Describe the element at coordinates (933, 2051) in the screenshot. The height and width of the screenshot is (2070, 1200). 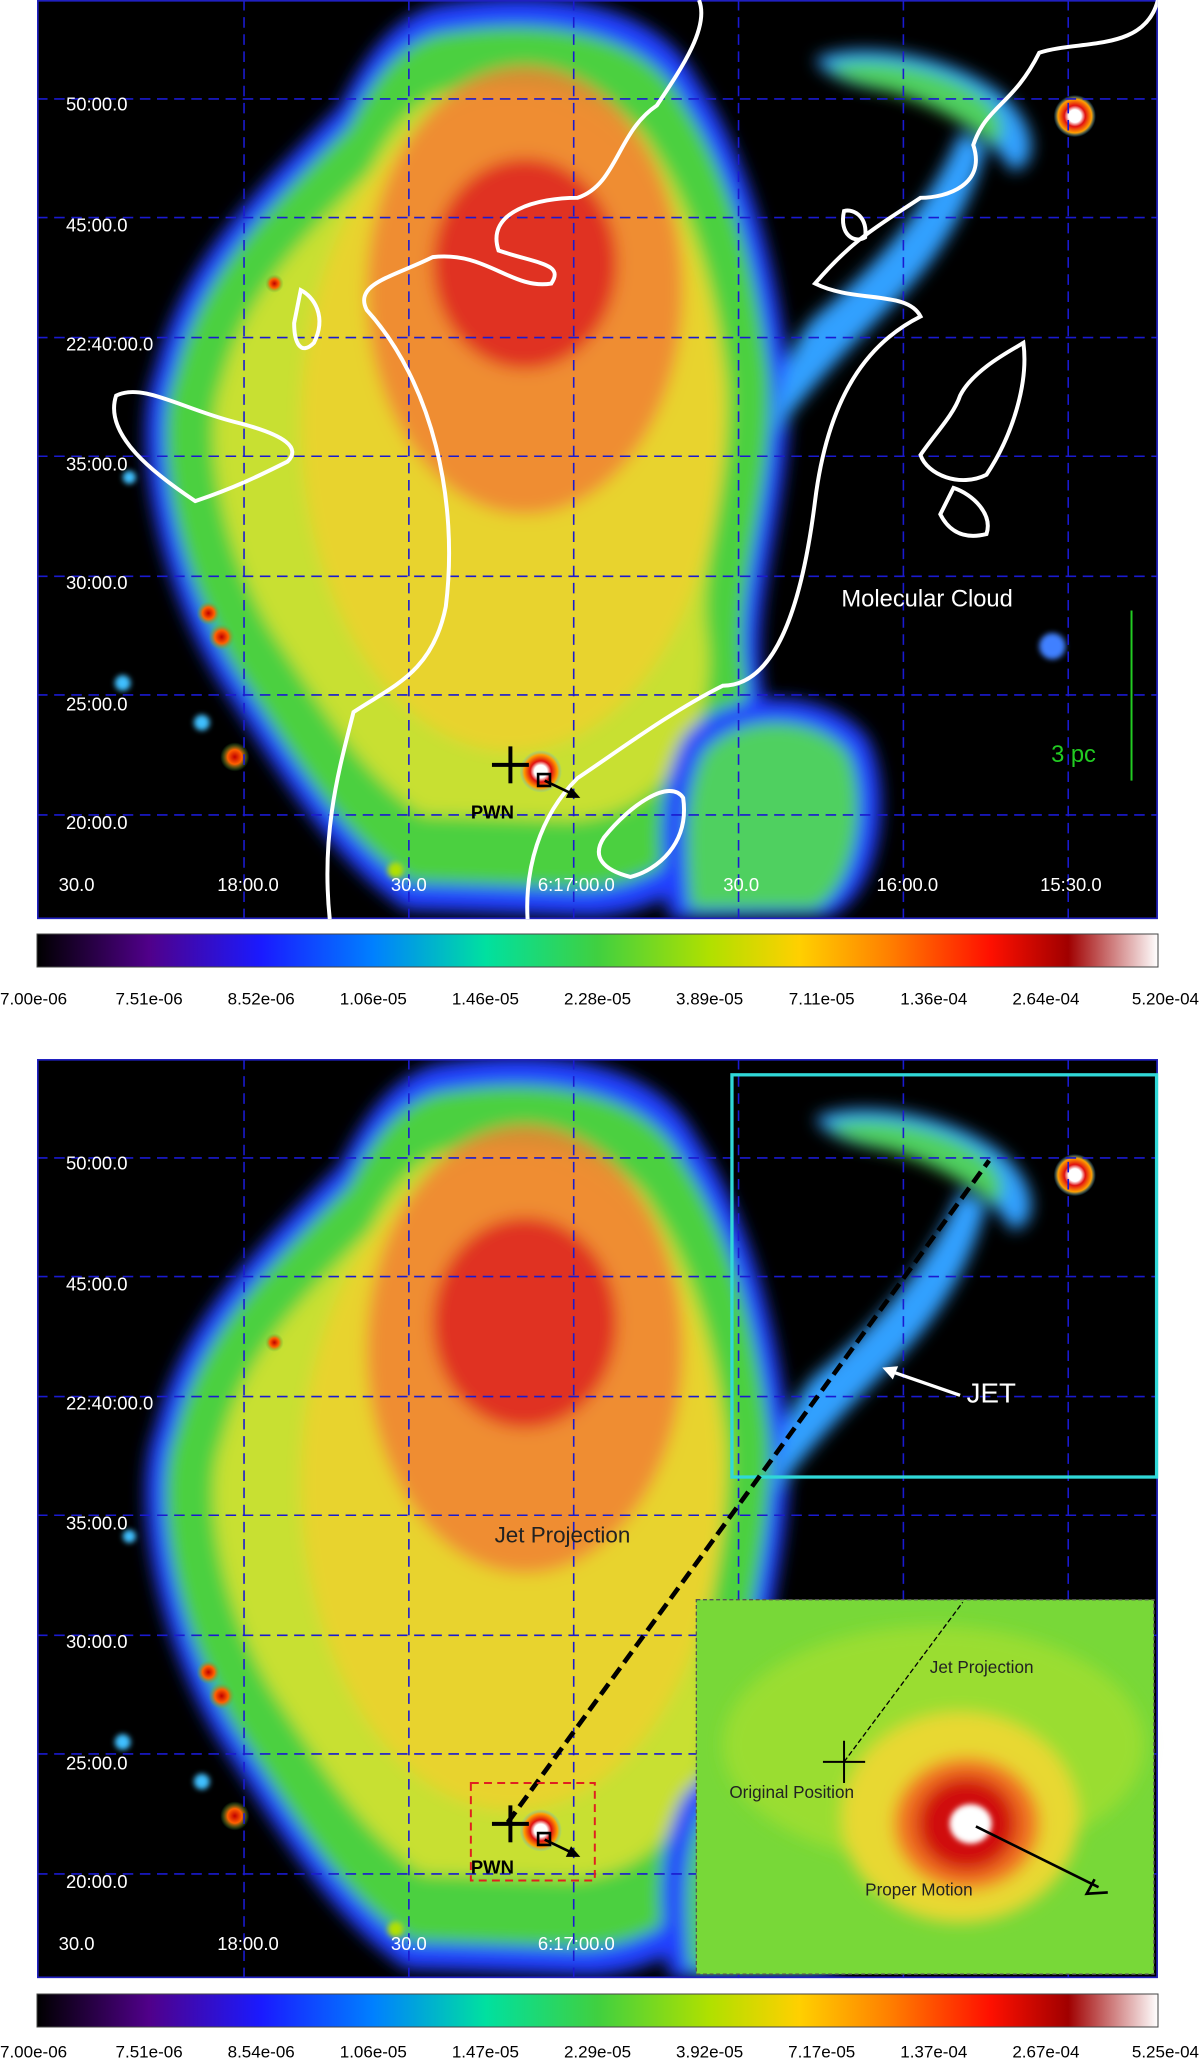
I see `colorbar-label: 1.37e-04` at that location.